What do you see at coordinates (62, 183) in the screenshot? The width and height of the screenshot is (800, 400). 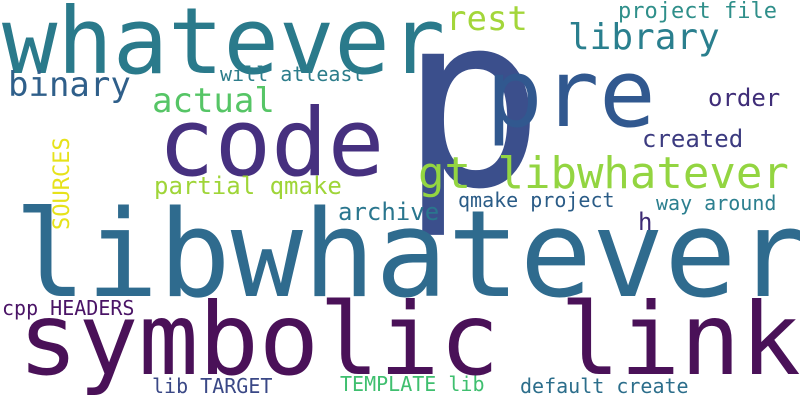 I see `word-sources: SOURCES` at bounding box center [62, 183].